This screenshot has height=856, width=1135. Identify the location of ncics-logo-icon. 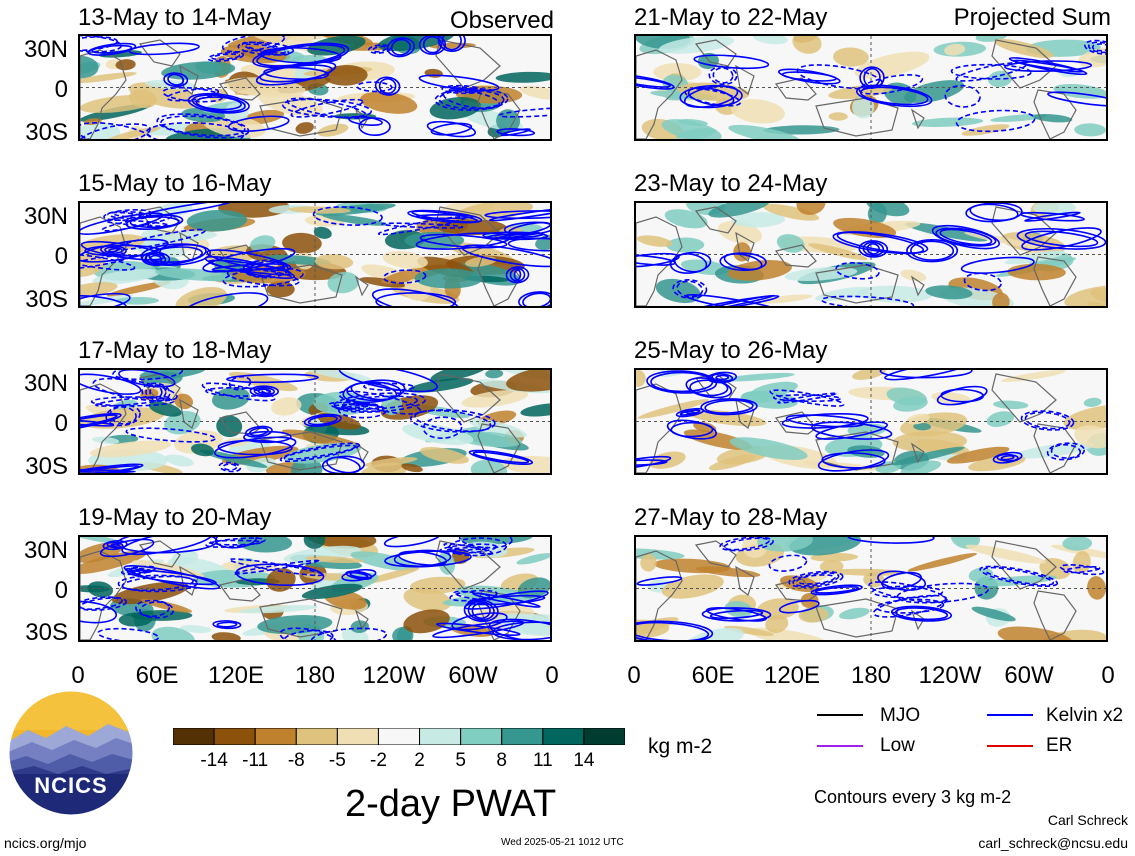
(71, 753).